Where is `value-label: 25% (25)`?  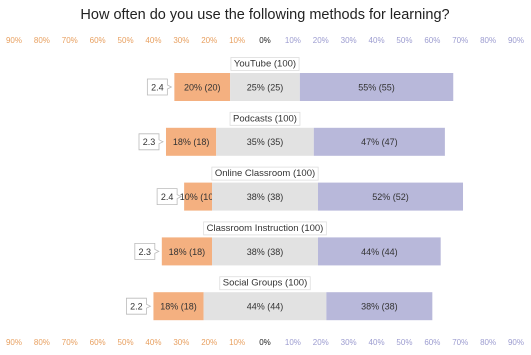
value-label: 25% (25) is located at coordinates (265, 87).